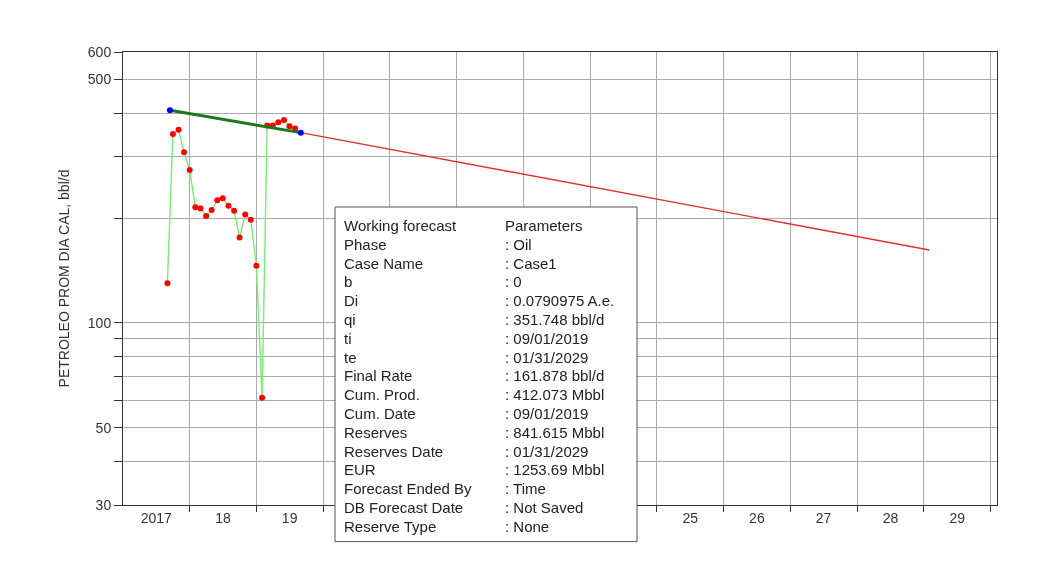  Describe the element at coordinates (555, 319) in the screenshot. I see `annotation: : 351.748 bbl/d` at that location.